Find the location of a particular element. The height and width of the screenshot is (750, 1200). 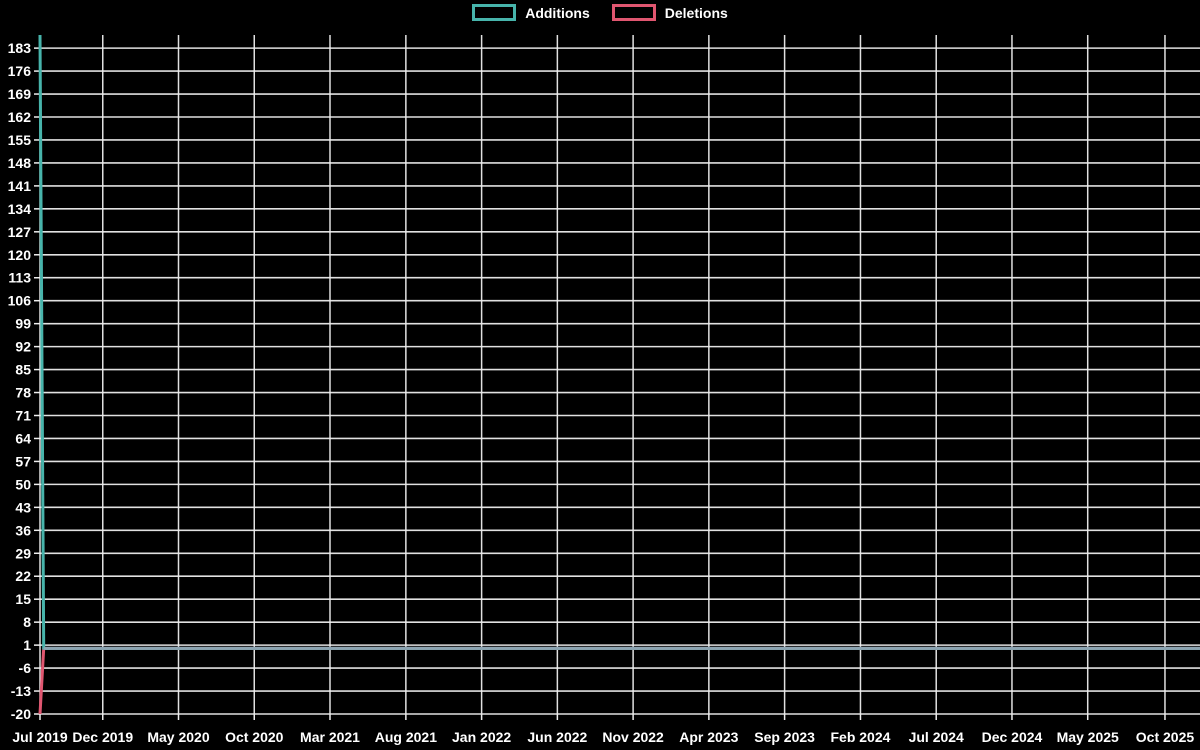

y-tick-label: 113 is located at coordinates (19, 278).